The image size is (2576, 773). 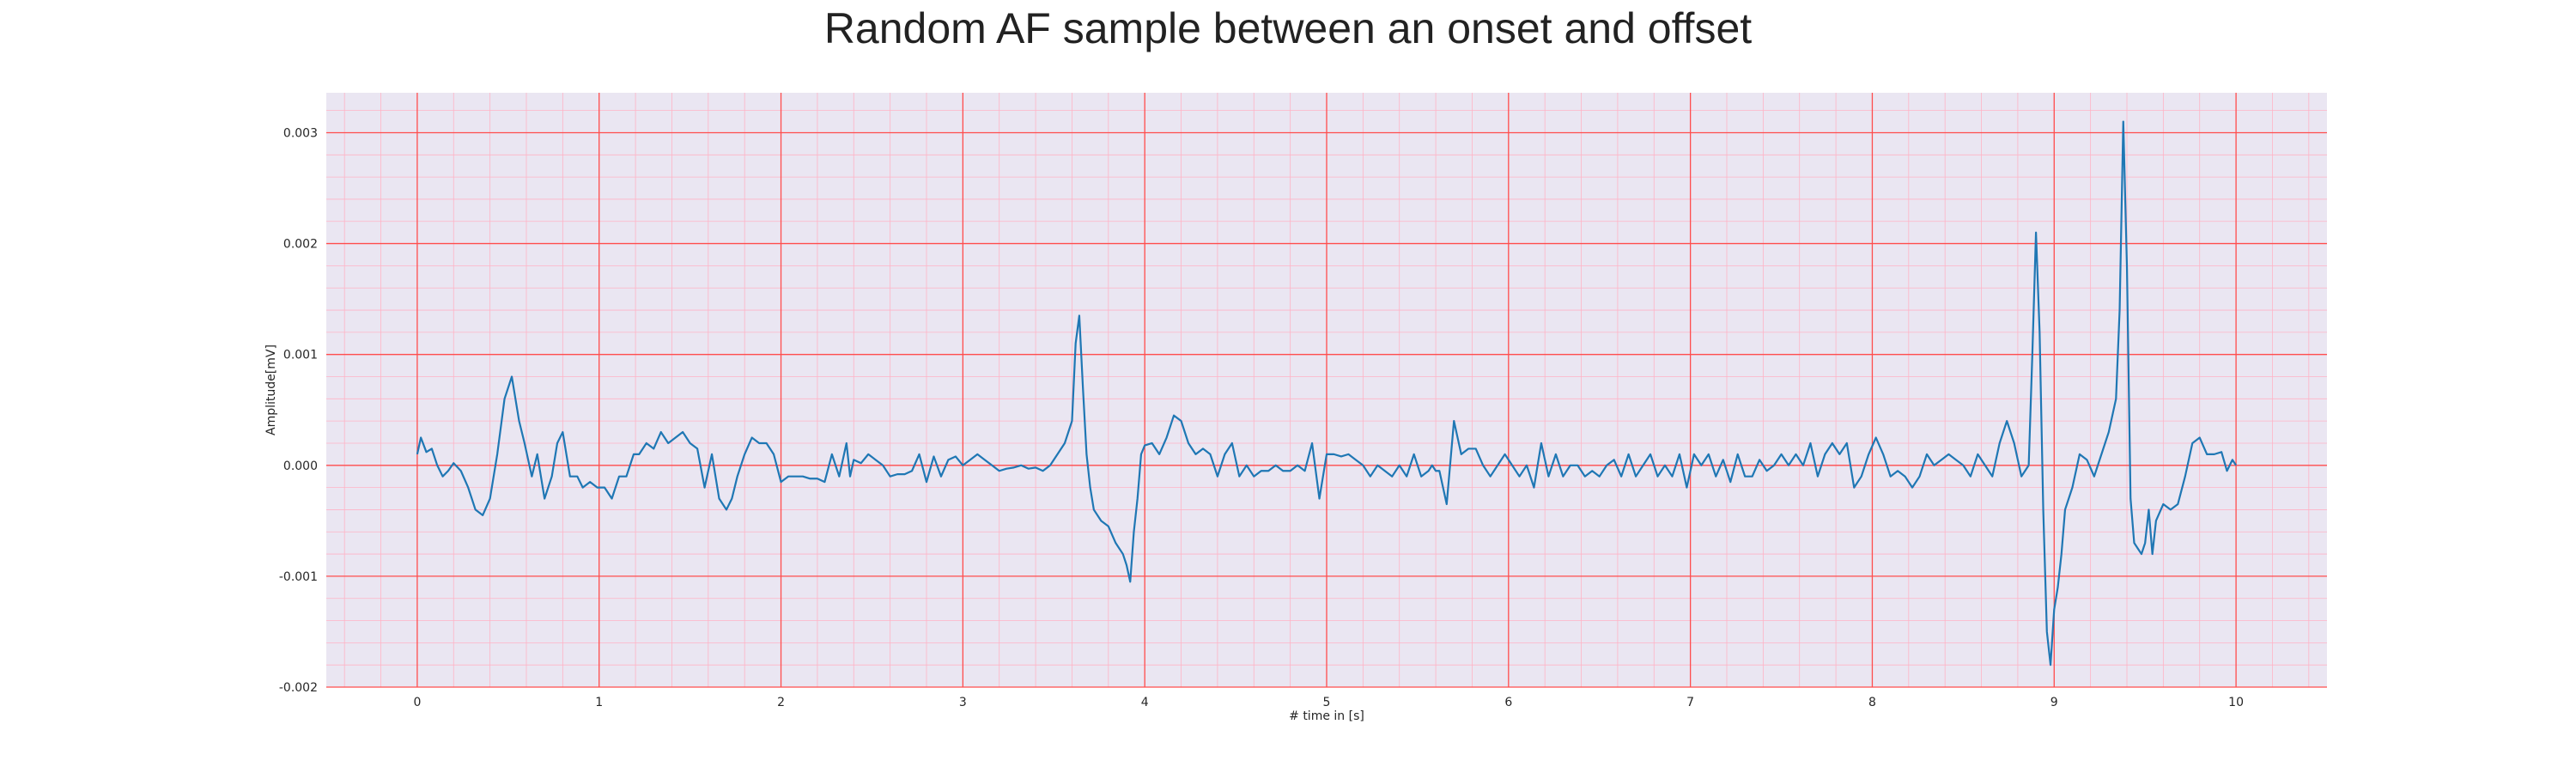 I want to click on y-tick-label: 0.000, so click(x=301, y=466).